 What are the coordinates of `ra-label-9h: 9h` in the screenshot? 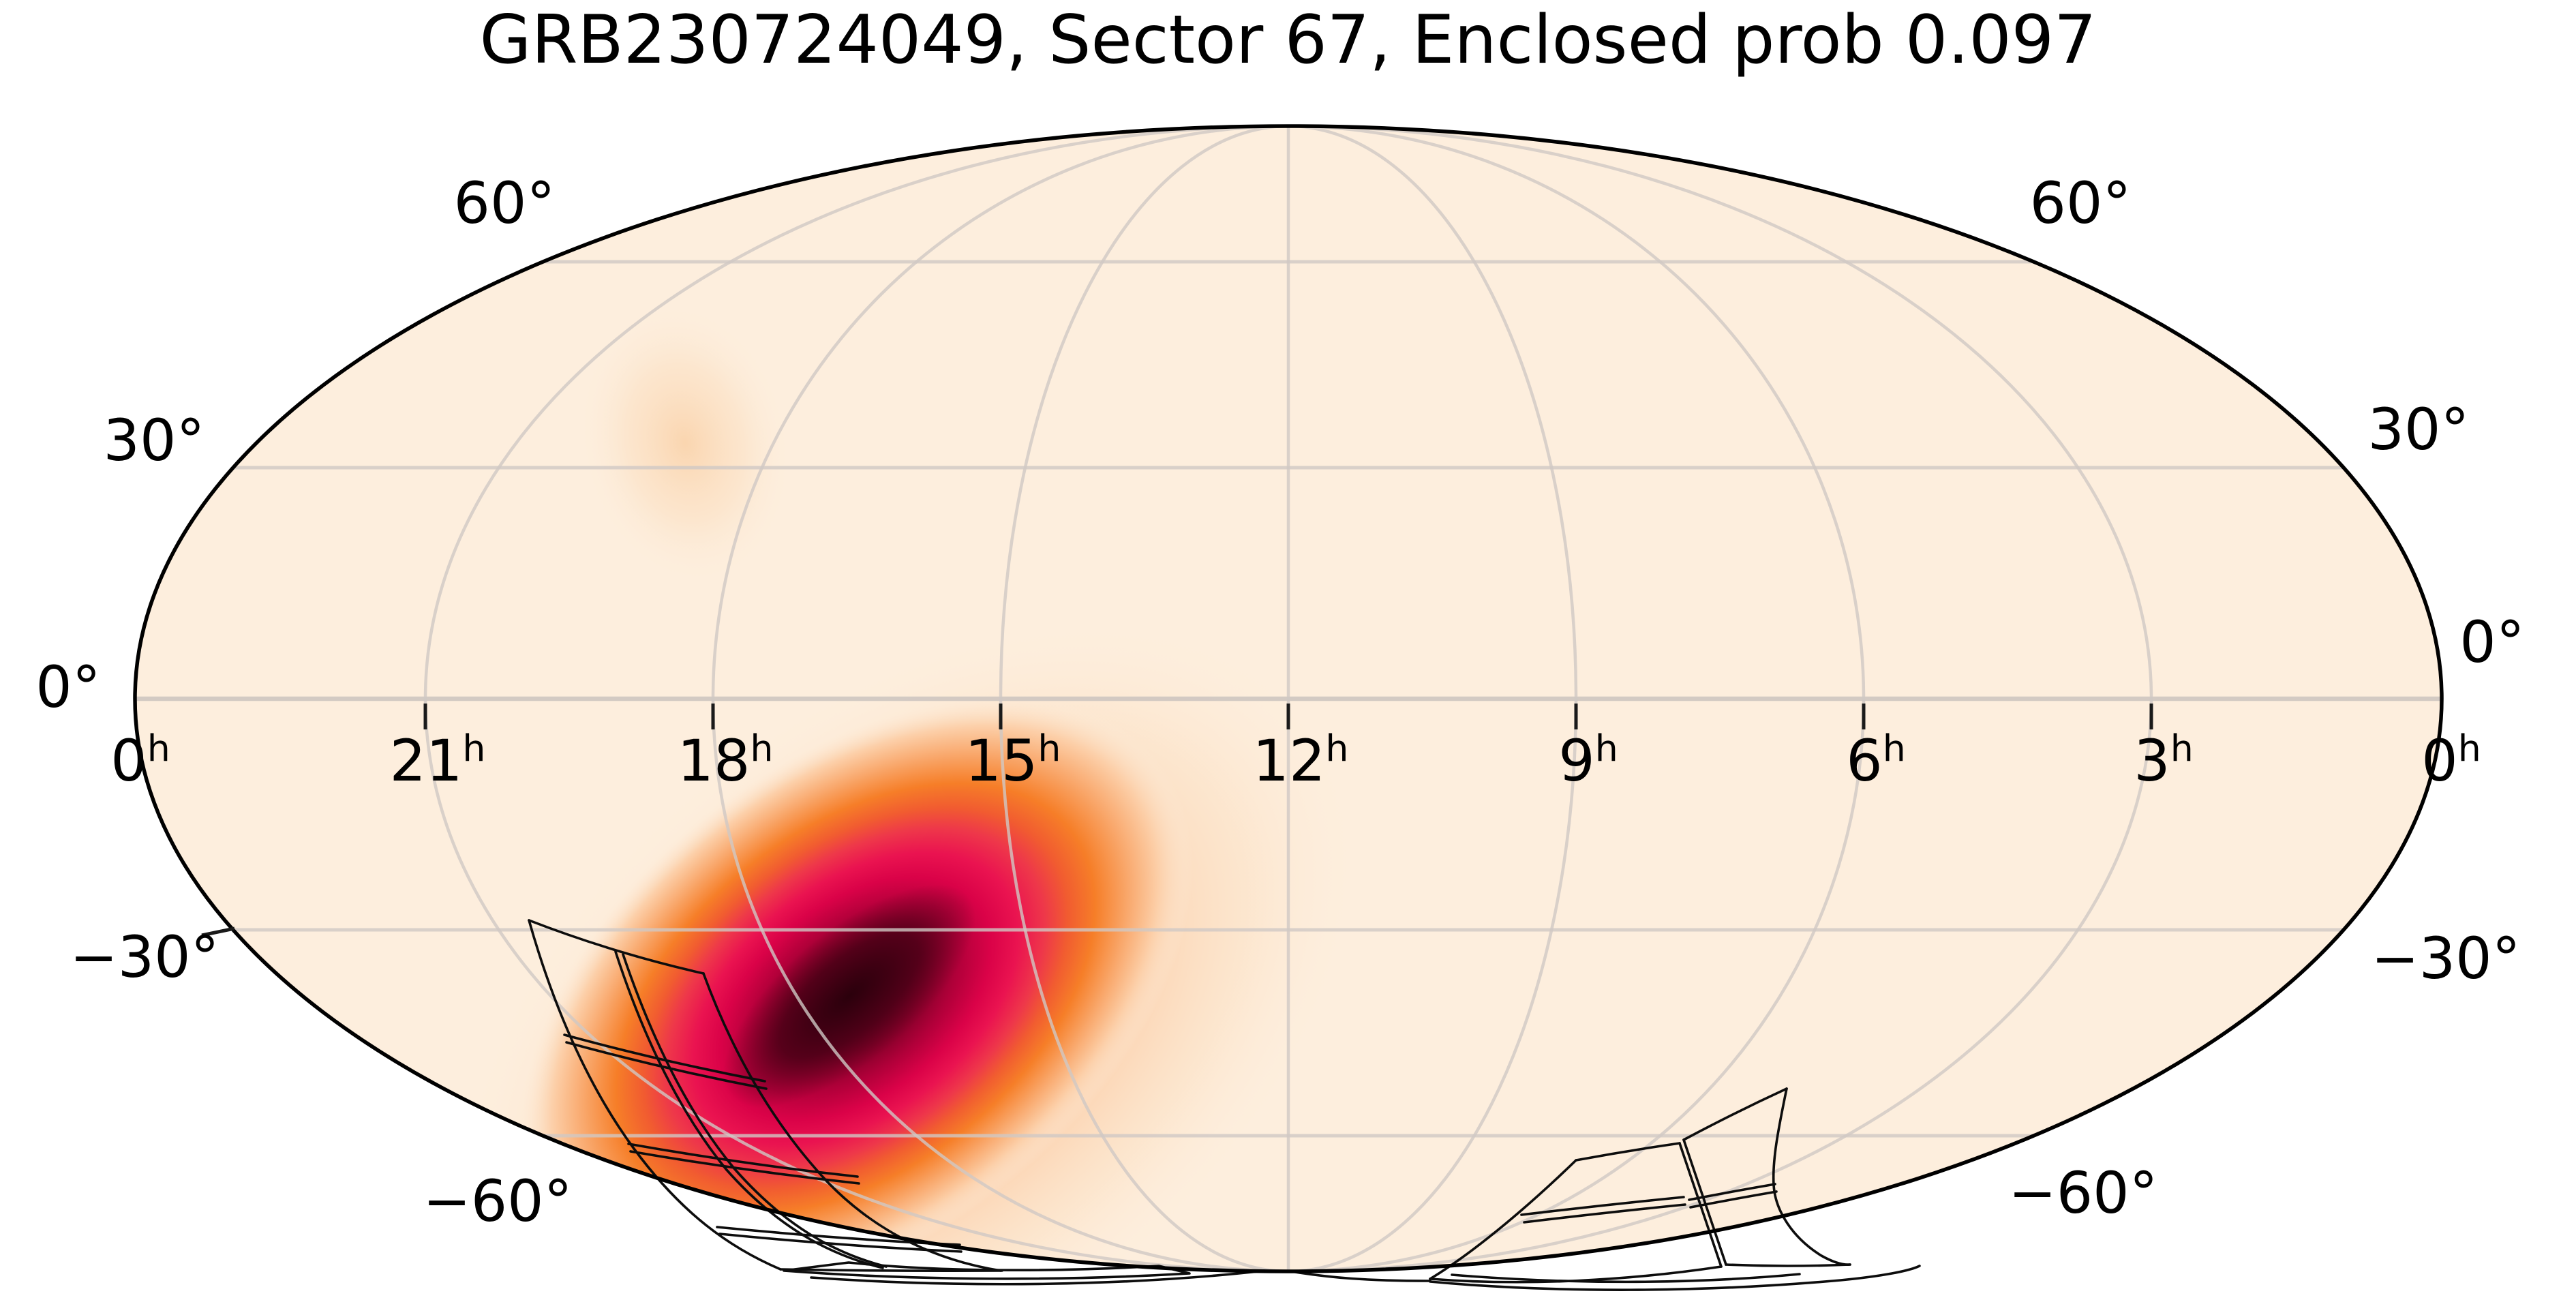 It's located at (1588, 759).